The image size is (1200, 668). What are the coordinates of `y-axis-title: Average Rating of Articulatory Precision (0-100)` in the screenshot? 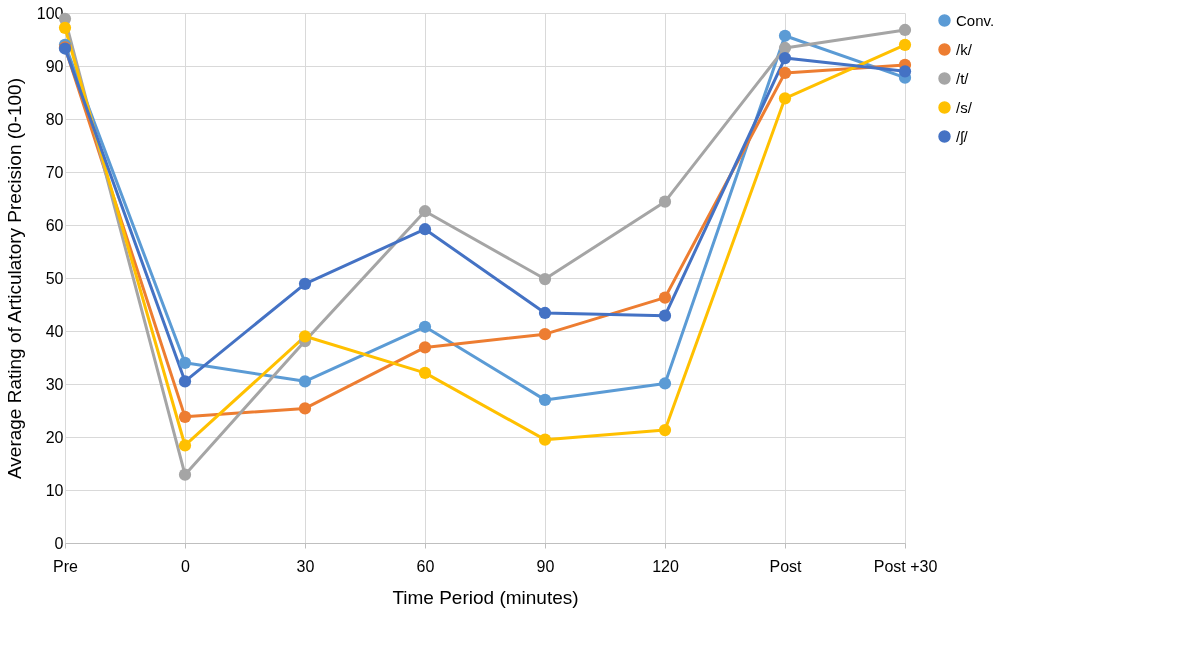 It's located at (14, 278).